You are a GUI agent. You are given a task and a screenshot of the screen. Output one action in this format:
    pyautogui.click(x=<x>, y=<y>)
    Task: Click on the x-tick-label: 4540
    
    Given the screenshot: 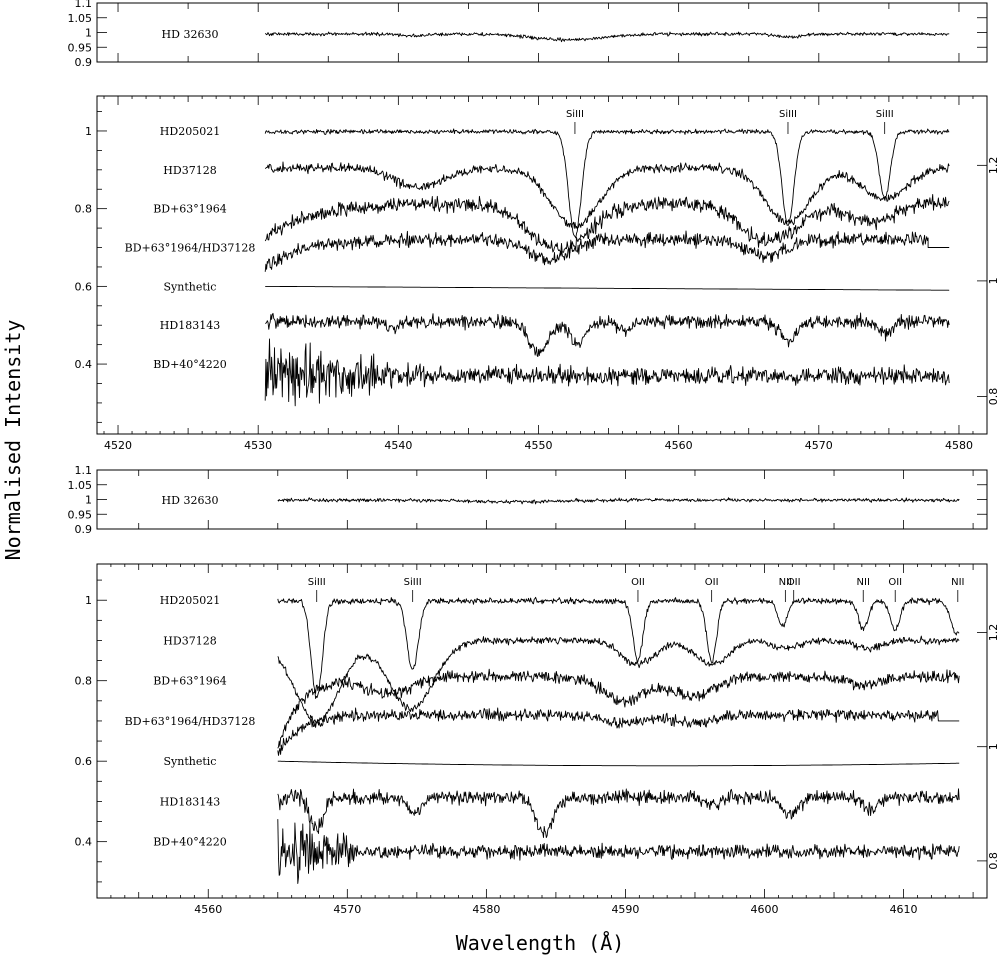 What is the action you would take?
    pyautogui.click(x=398, y=445)
    